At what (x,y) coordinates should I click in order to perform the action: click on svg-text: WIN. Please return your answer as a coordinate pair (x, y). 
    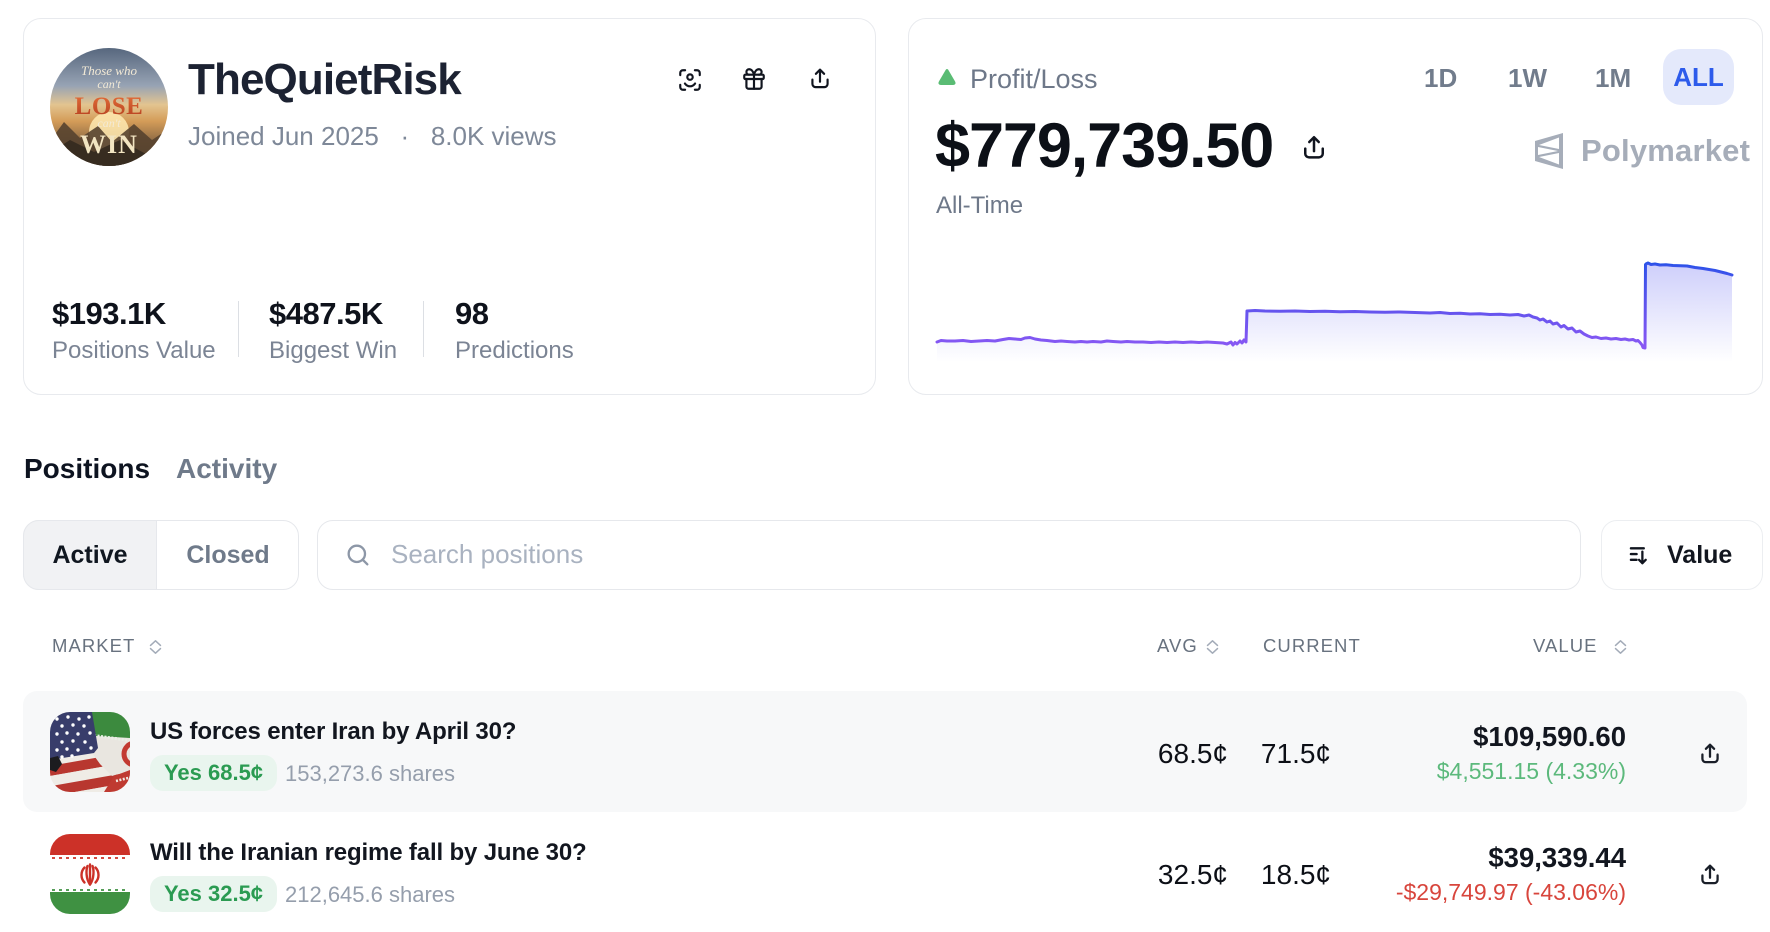
    Looking at the image, I should click on (109, 144).